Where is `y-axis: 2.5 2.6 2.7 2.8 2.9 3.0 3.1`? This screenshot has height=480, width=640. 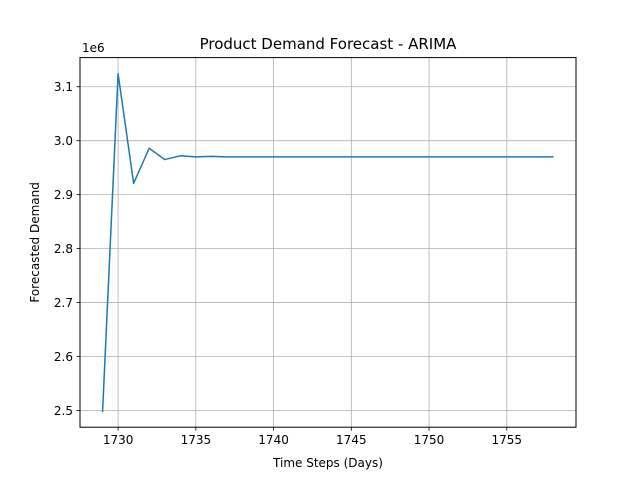
y-axis: 2.5 2.6 2.7 2.8 2.9 3.0 3.1 is located at coordinates (67, 249).